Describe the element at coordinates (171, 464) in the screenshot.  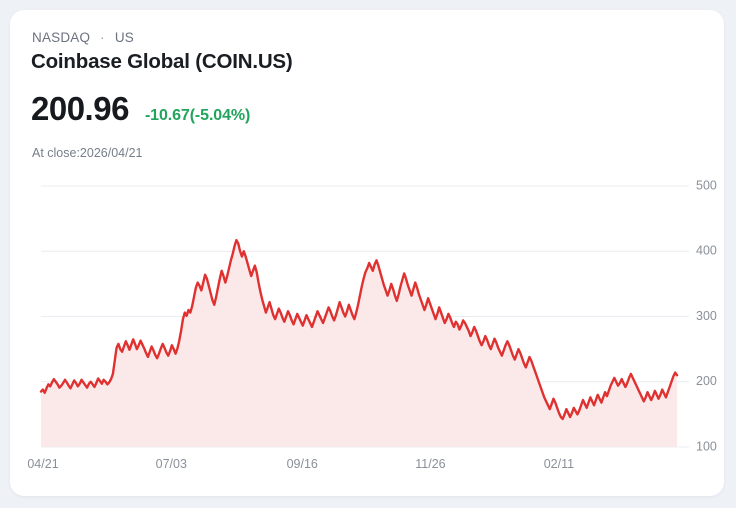
I see `x-axis-tick-label: 07/03` at that location.